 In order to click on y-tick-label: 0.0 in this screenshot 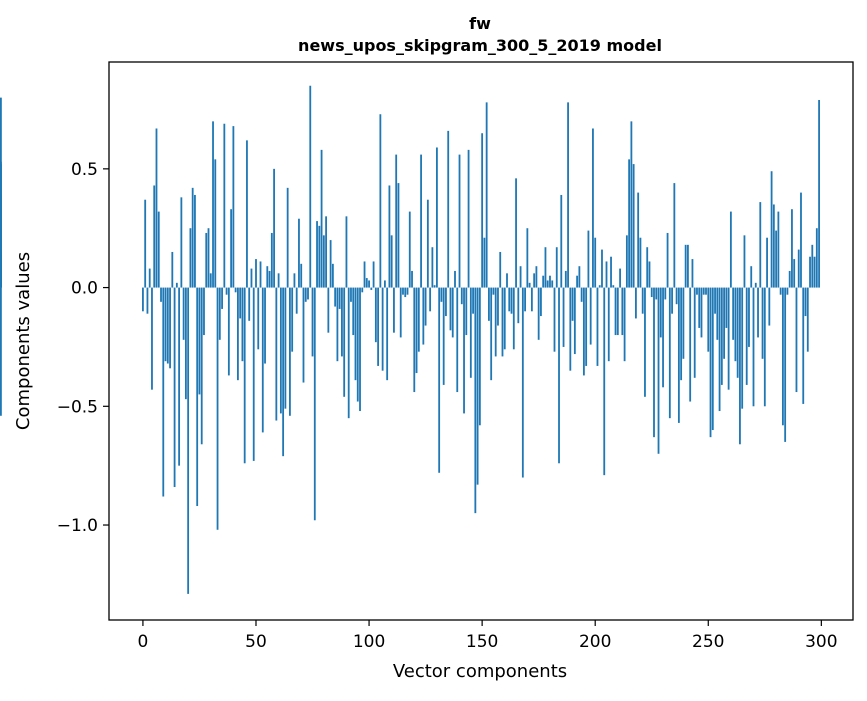, I will do `click(84, 289)`.